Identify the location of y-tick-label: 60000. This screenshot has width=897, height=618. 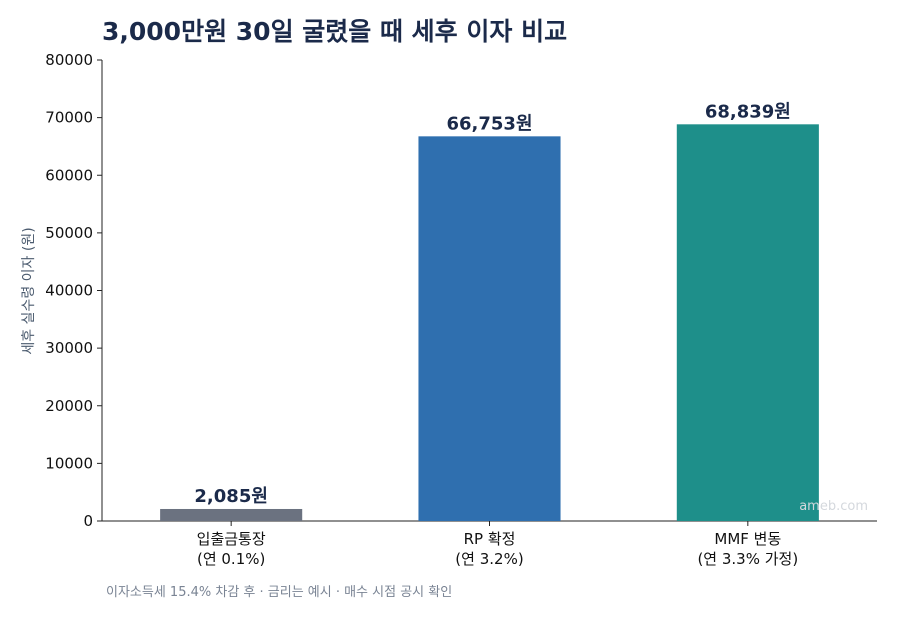
(69, 175).